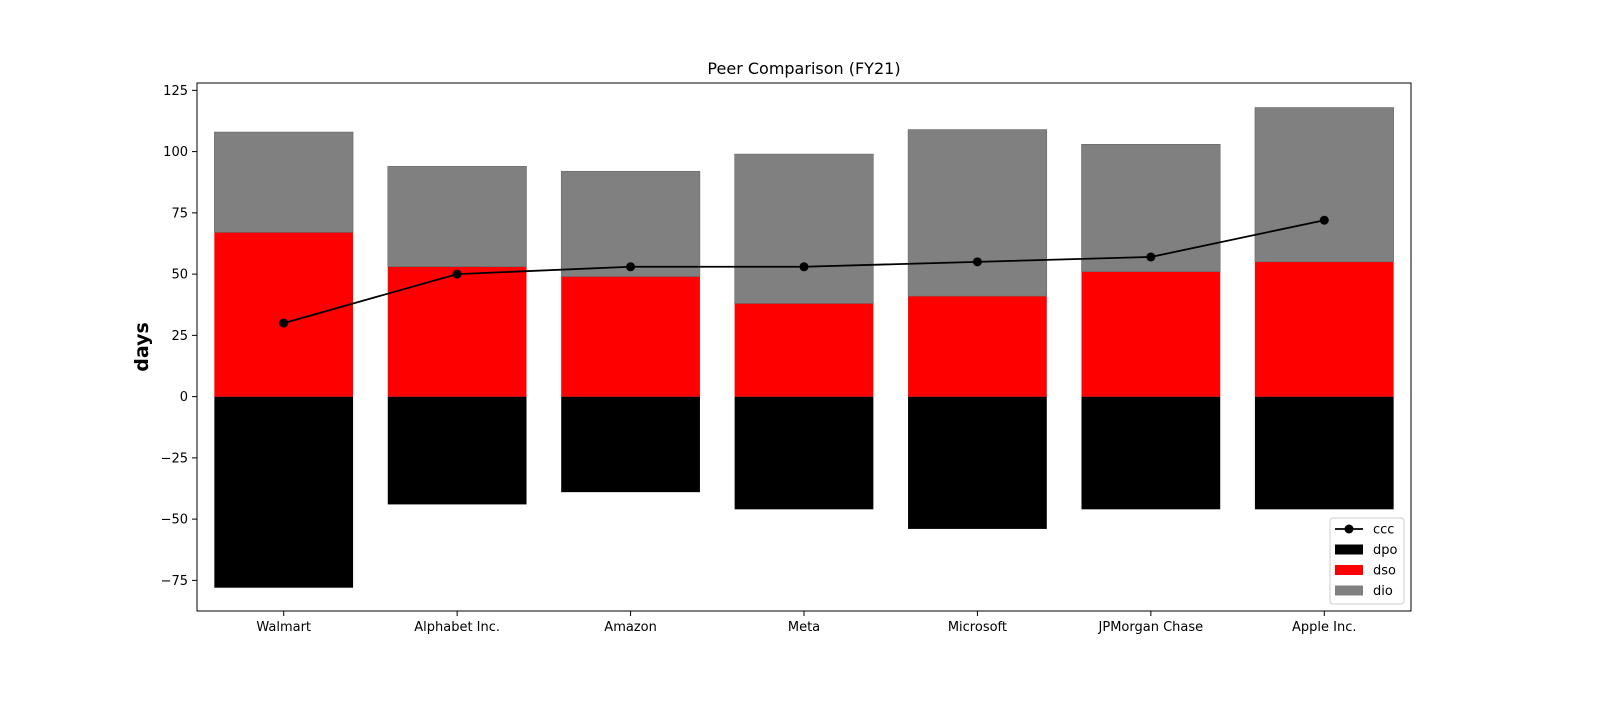  I want to click on legend-label-ccc: ccc, so click(1383, 530).